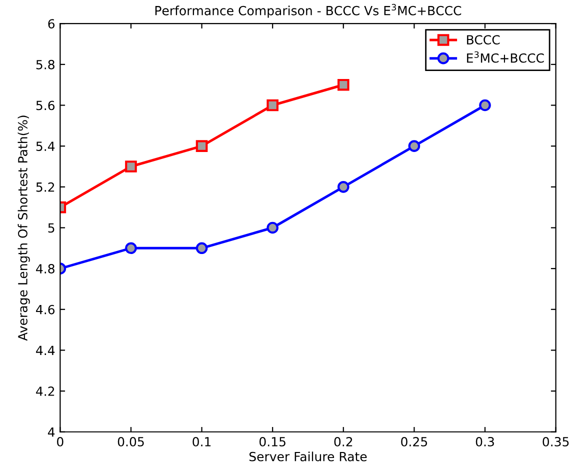 This screenshot has width=573, height=472. I want to click on x-tick-label: 0.15, so click(272, 441).